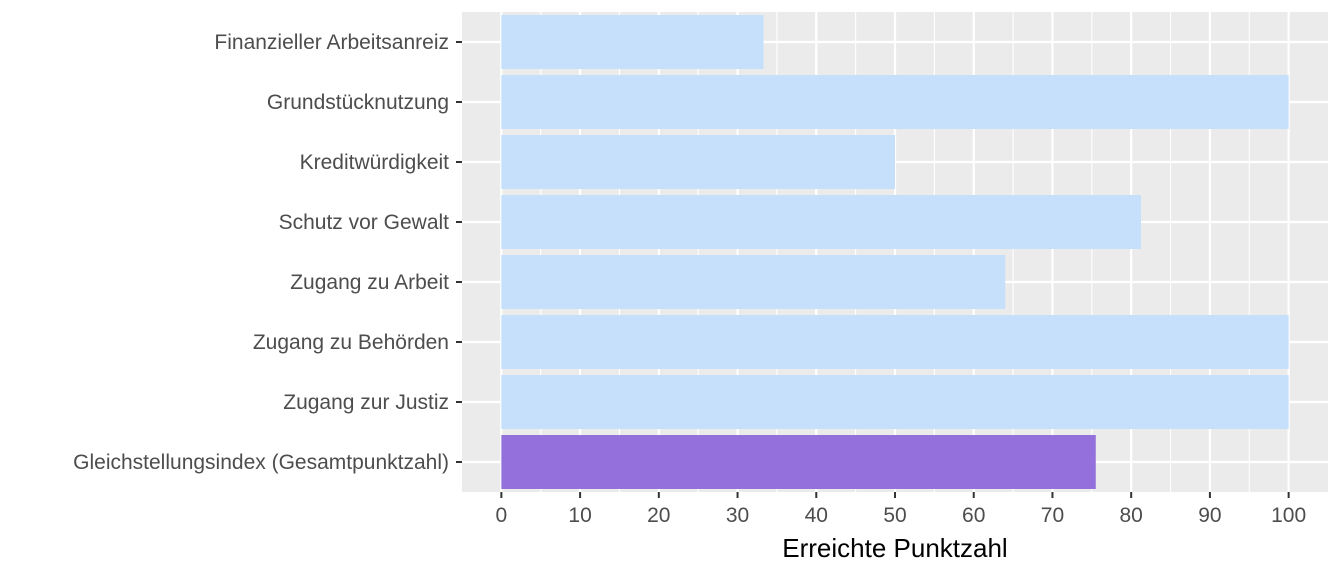 The image size is (1344, 576). Describe the element at coordinates (364, 222) in the screenshot. I see `category-label: Schutz vor Gewalt` at that location.